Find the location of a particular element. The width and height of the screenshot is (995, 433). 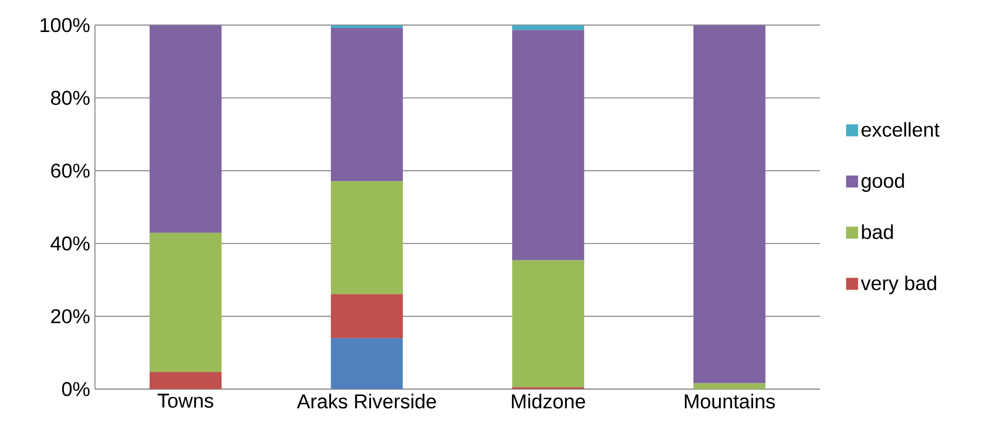

x-tick-label: Mountains is located at coordinates (729, 401).